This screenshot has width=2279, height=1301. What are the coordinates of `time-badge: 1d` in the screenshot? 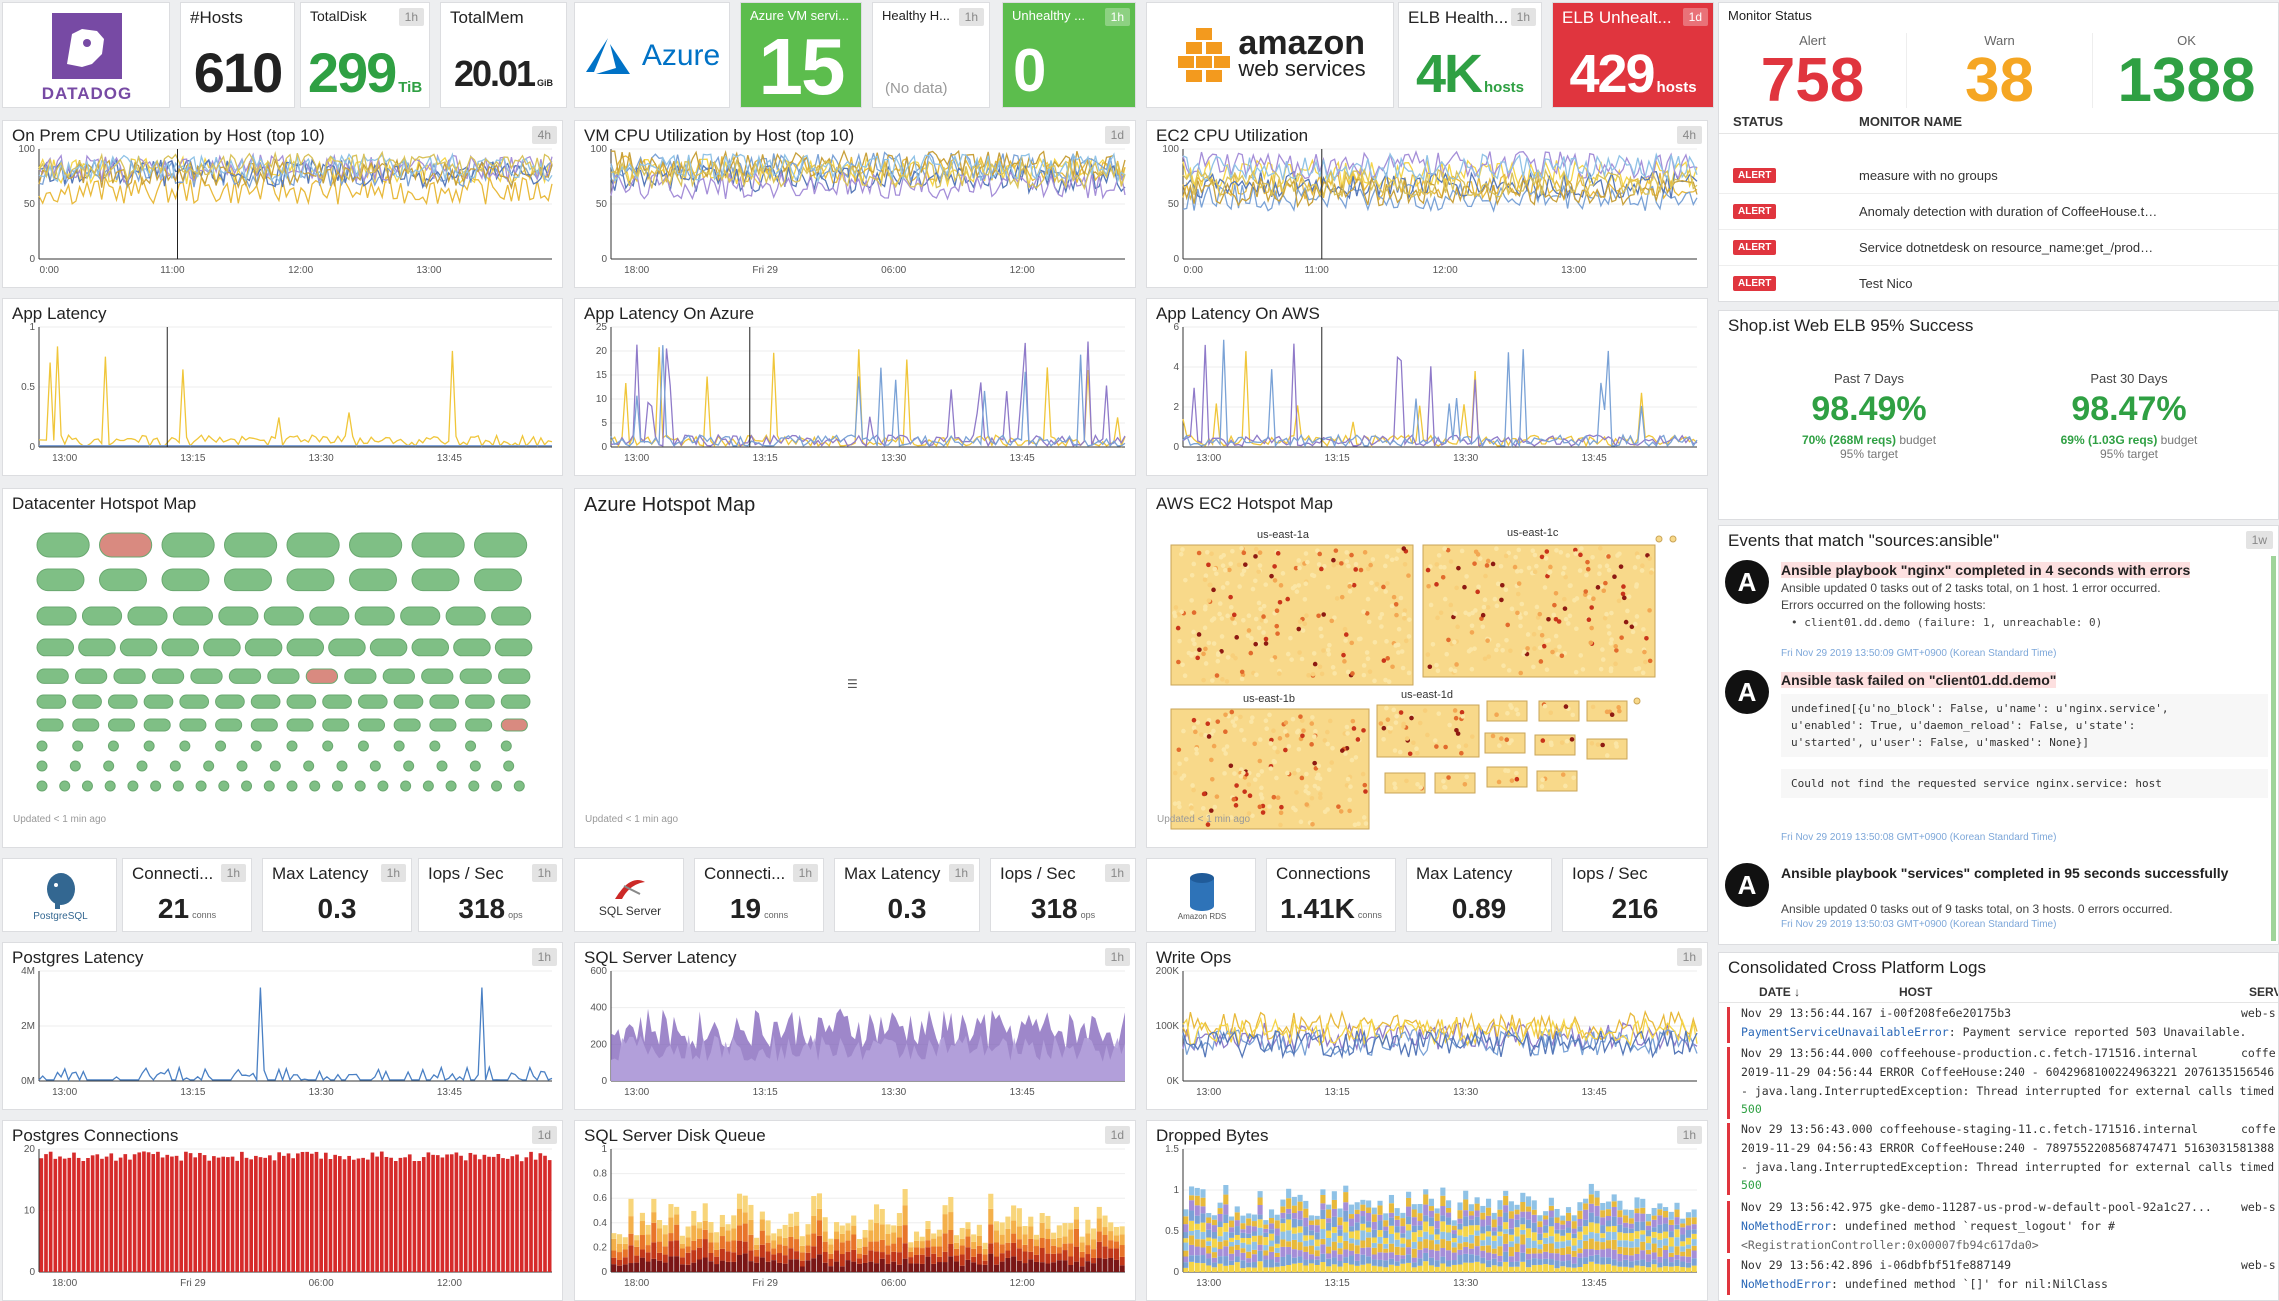 It's located at (1117, 1135).